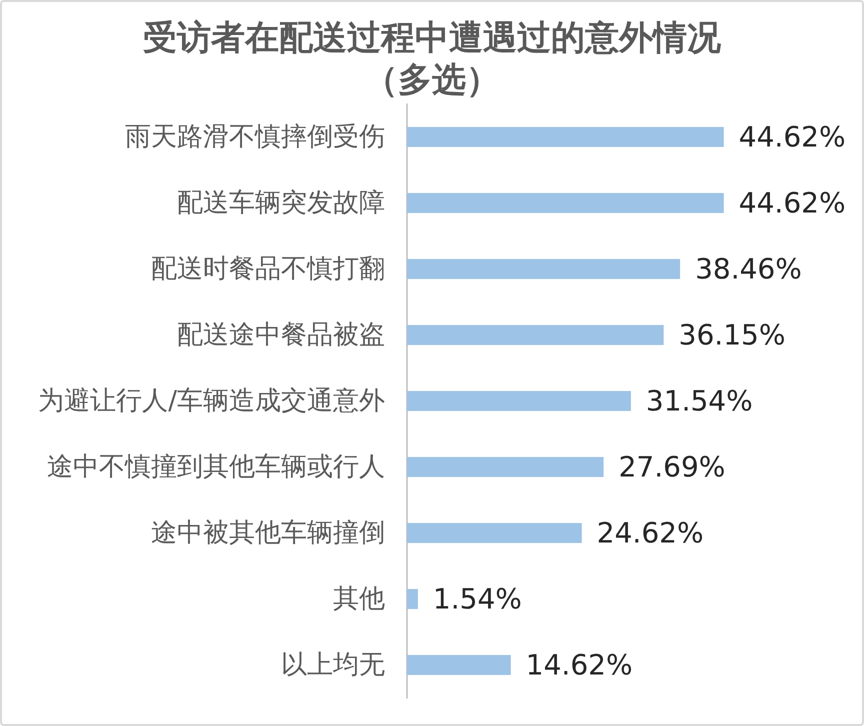  I want to click on data-label: 14.62%, so click(579, 665).